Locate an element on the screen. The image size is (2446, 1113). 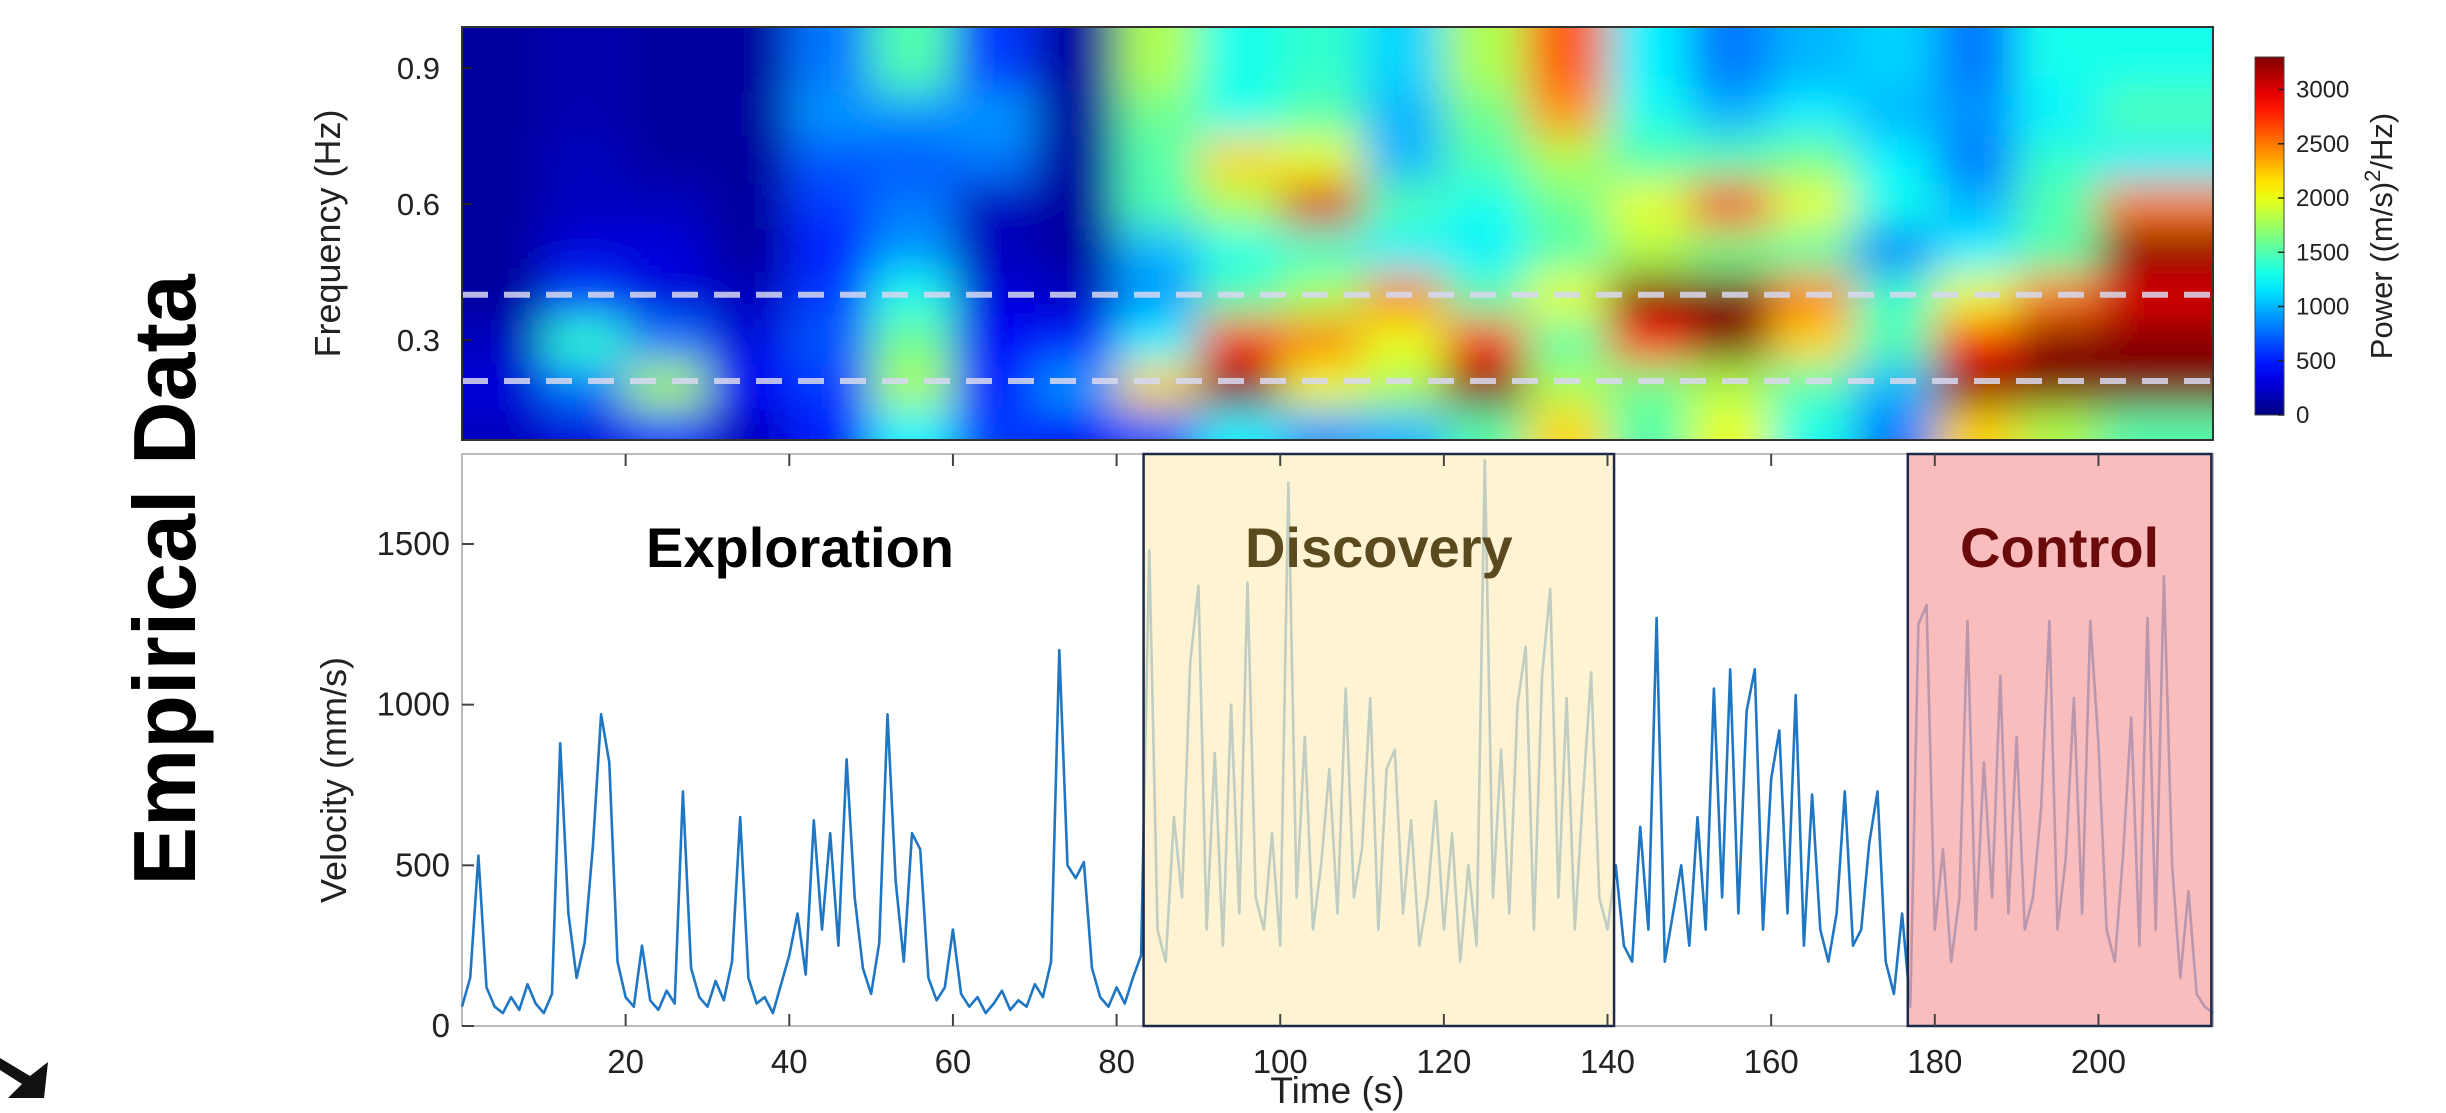
y-axis-label: Velocity (mm/s) is located at coordinates (333, 780).